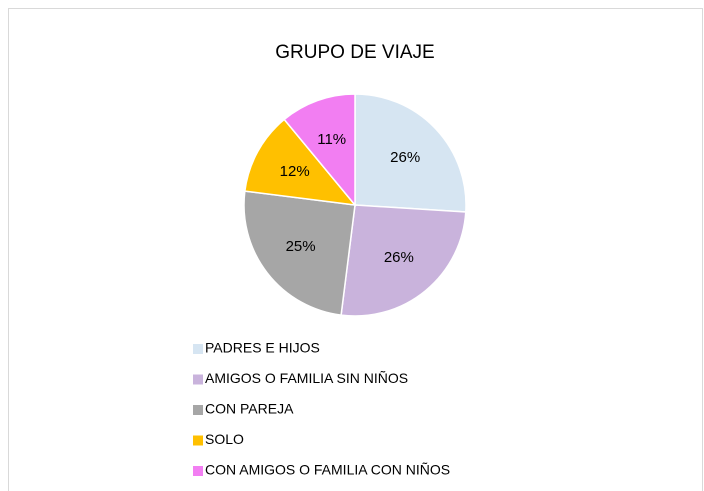 The image size is (704, 491). What do you see at coordinates (306, 378) in the screenshot?
I see `legend-label: AMIGOS O FAMILIA SIN NIÑOS` at bounding box center [306, 378].